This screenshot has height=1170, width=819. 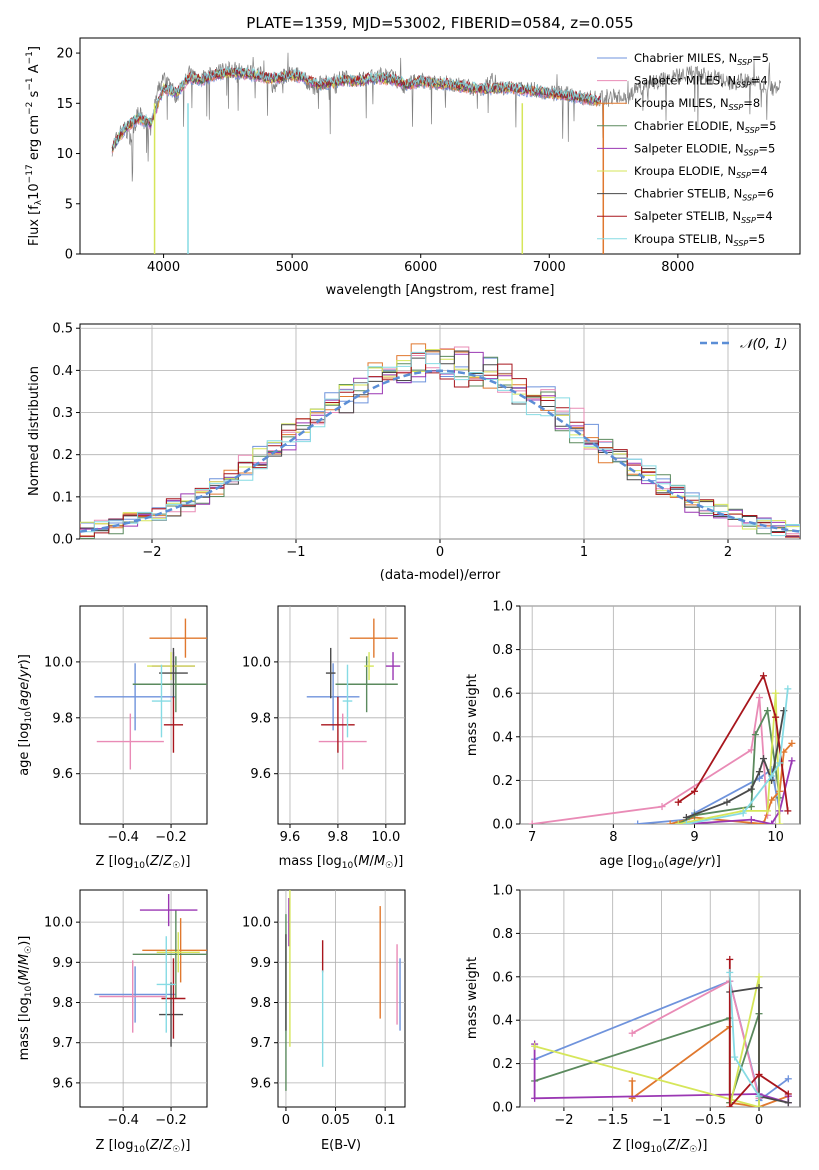 What do you see at coordinates (705, 127) in the screenshot?
I see `legend-label: Chabrier ELODIE, NSSP=5` at bounding box center [705, 127].